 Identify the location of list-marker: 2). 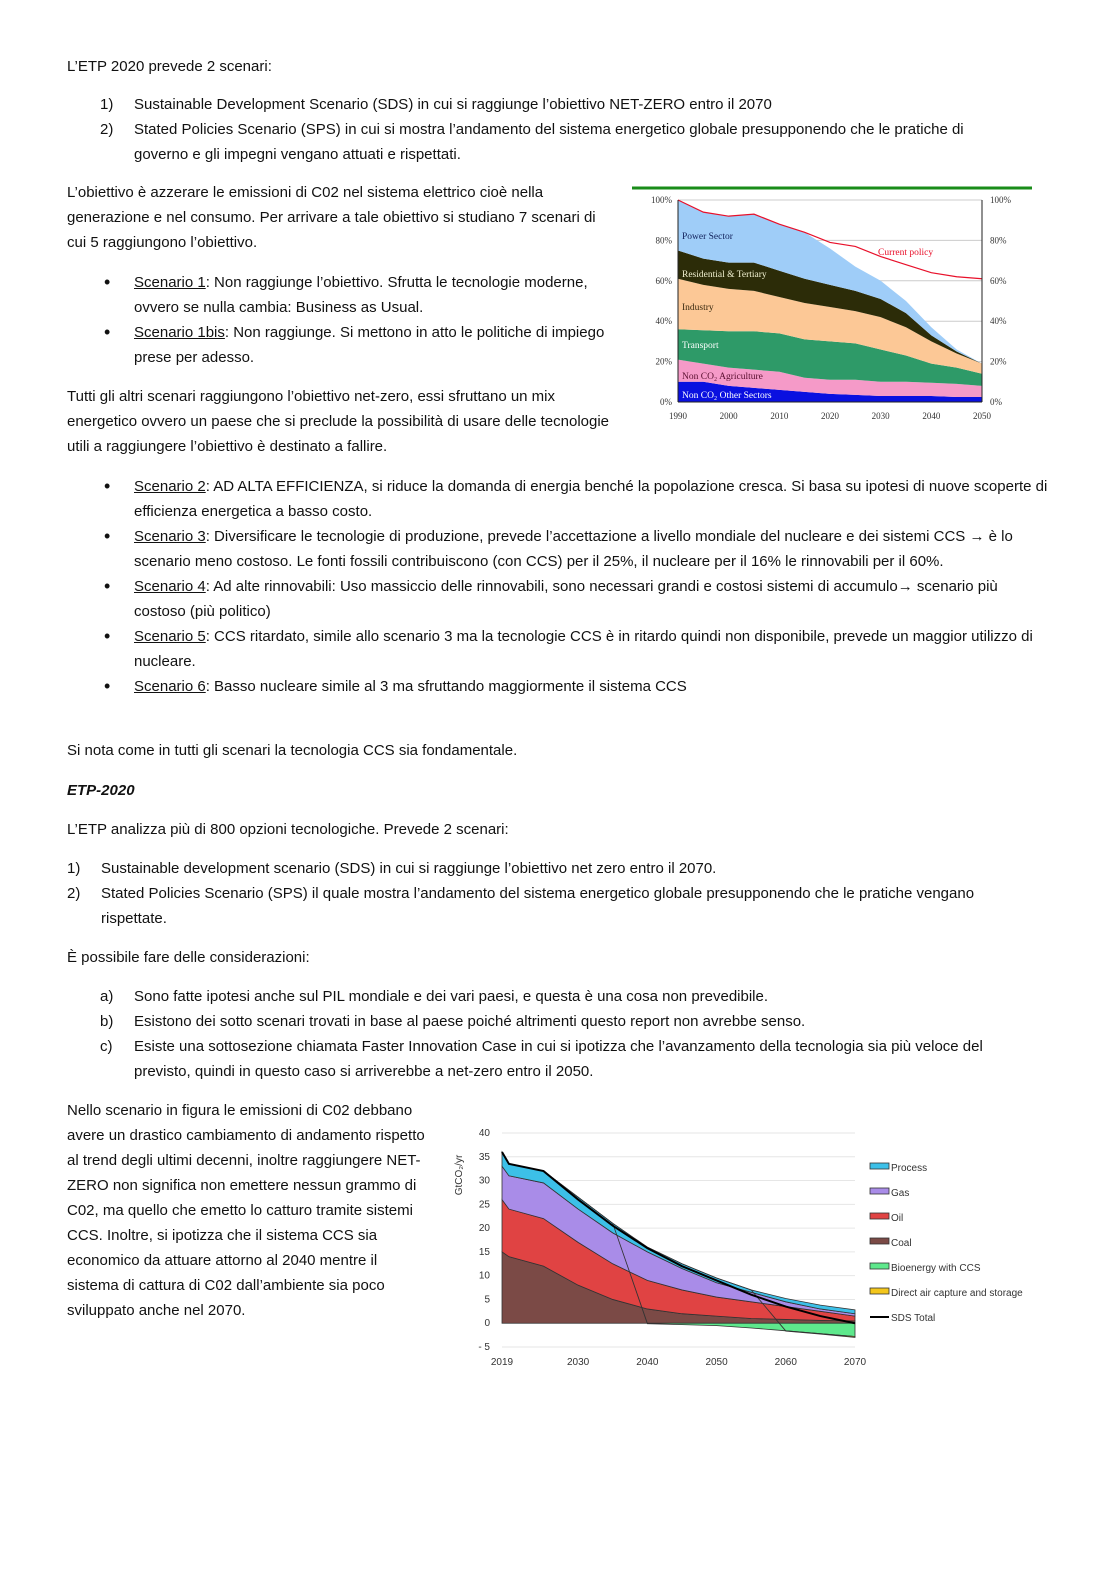
(74, 893).